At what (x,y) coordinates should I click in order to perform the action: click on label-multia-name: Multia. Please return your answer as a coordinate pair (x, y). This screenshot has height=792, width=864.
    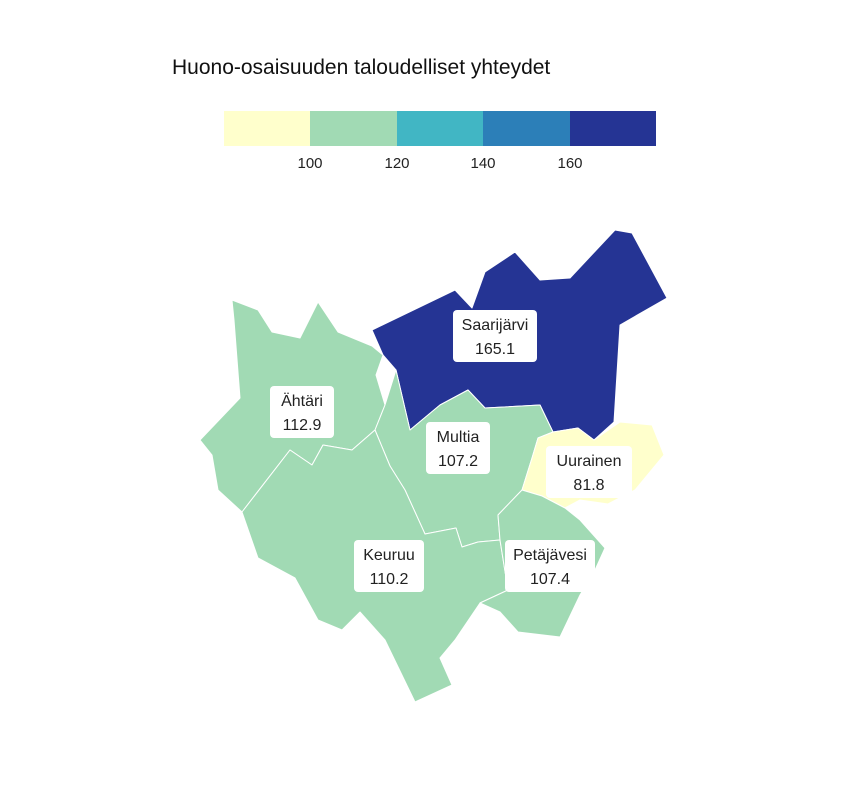
    Looking at the image, I should click on (458, 437).